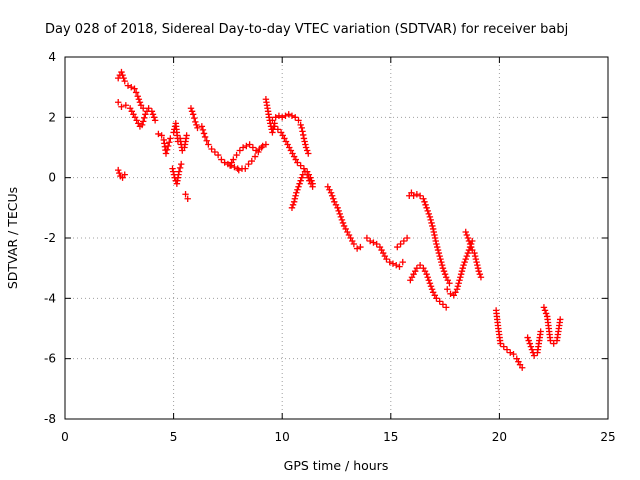  What do you see at coordinates (174, 437) in the screenshot?
I see `x-tick-label: 5` at bounding box center [174, 437].